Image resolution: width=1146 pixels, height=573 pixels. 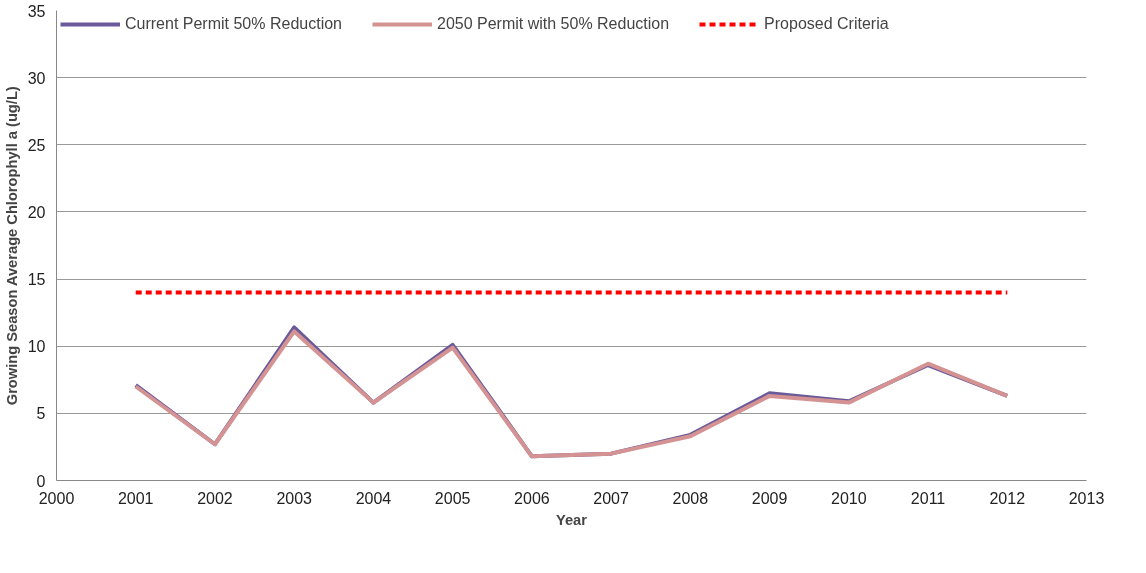 I want to click on y-tick-label: 20, so click(x=36, y=212).